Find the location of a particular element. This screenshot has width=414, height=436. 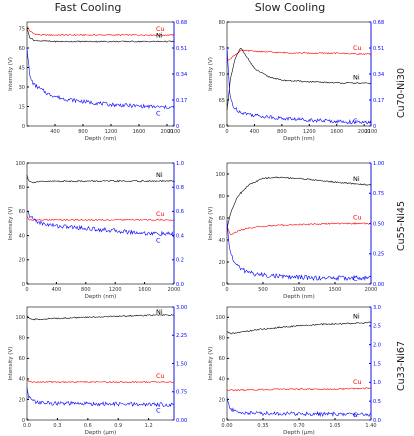

y2-tick-label: 0.4 is located at coordinates (180, 236).